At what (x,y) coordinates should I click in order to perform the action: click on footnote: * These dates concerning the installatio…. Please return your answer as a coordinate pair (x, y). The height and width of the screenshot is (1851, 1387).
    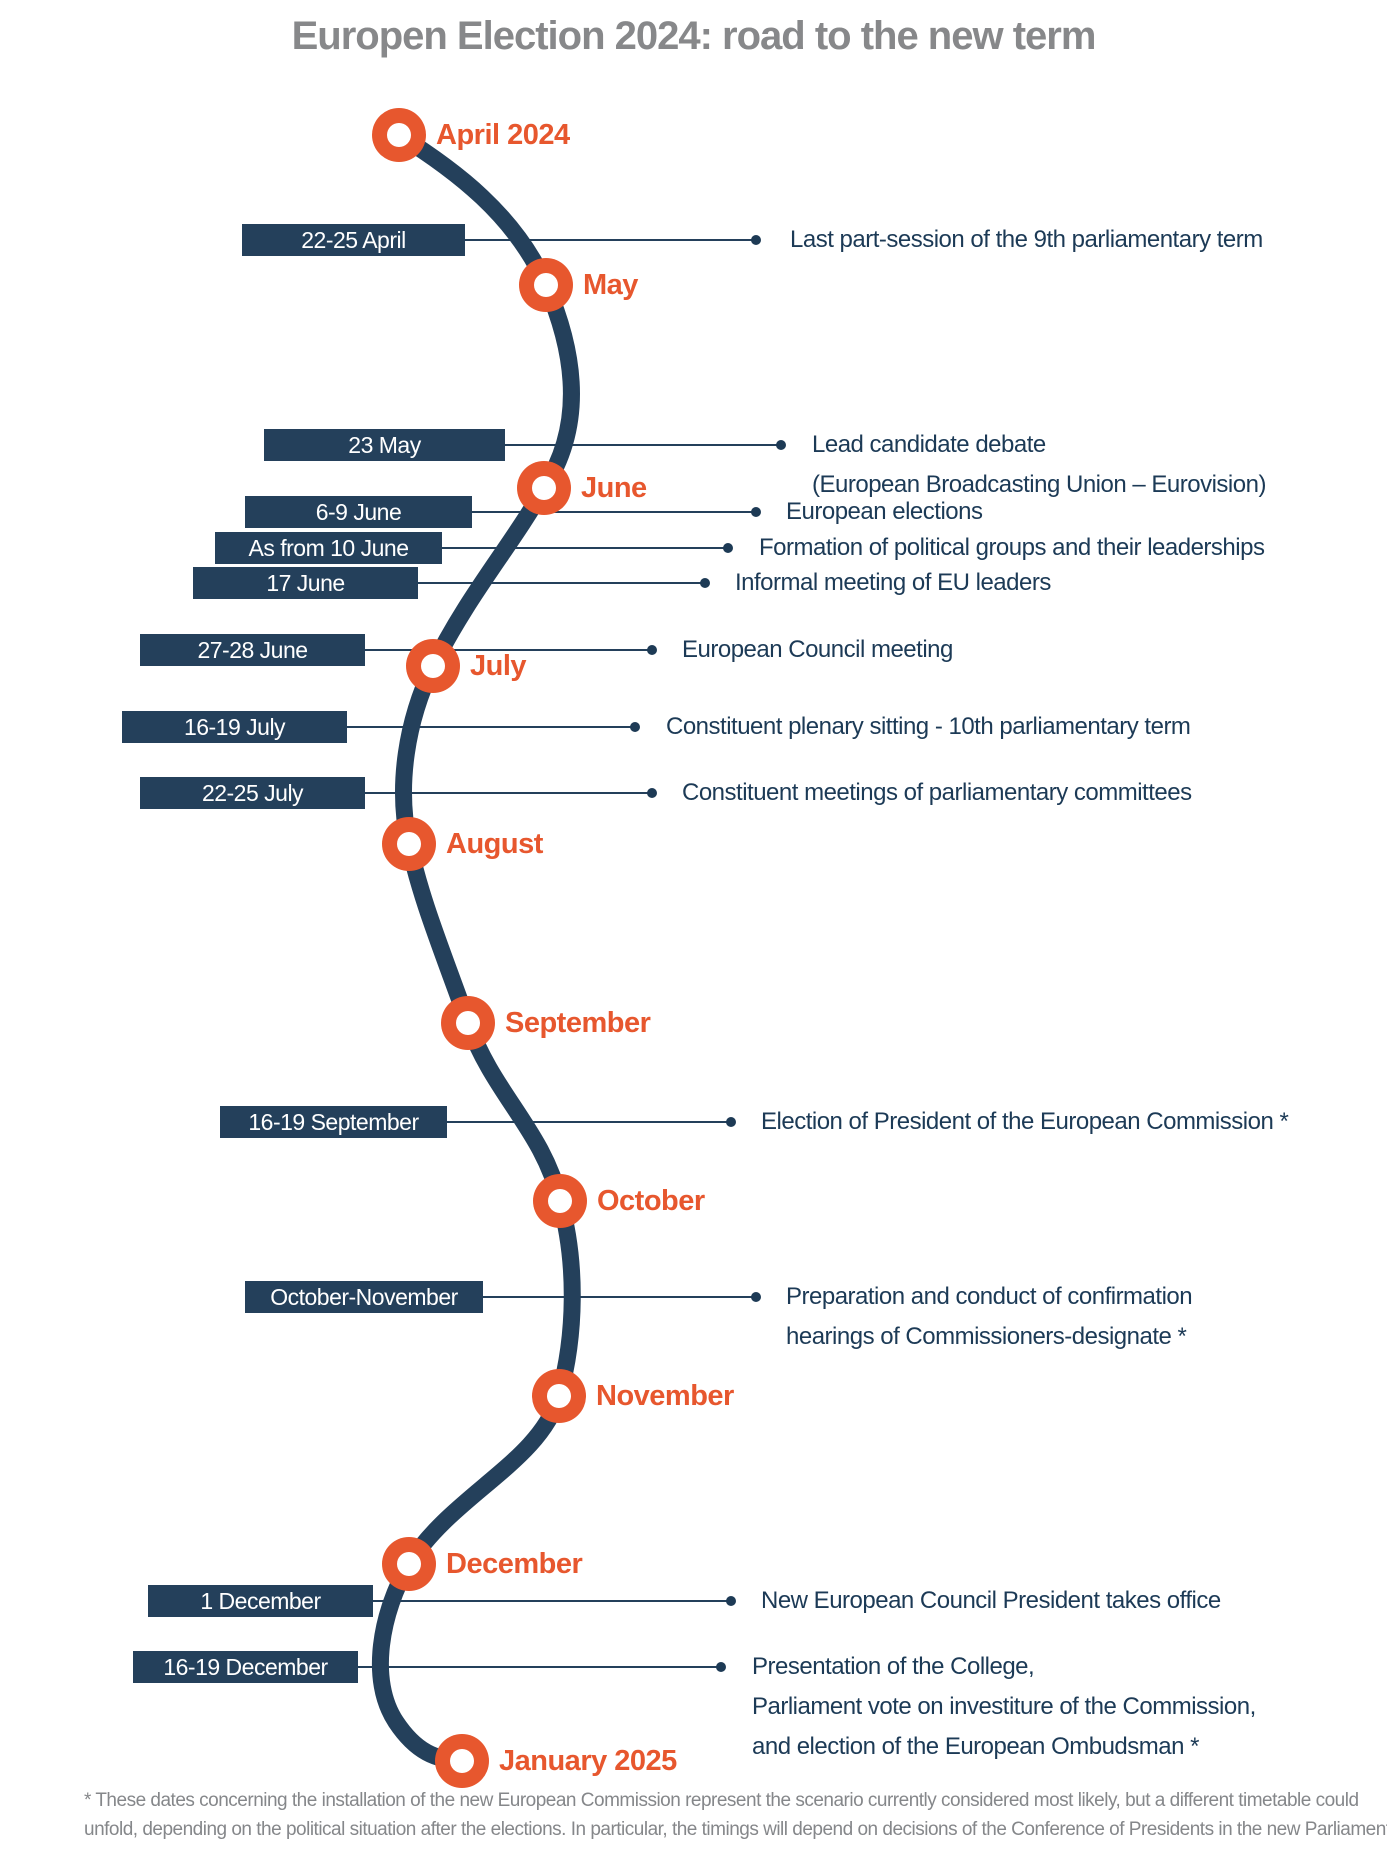
    Looking at the image, I should click on (735, 1815).